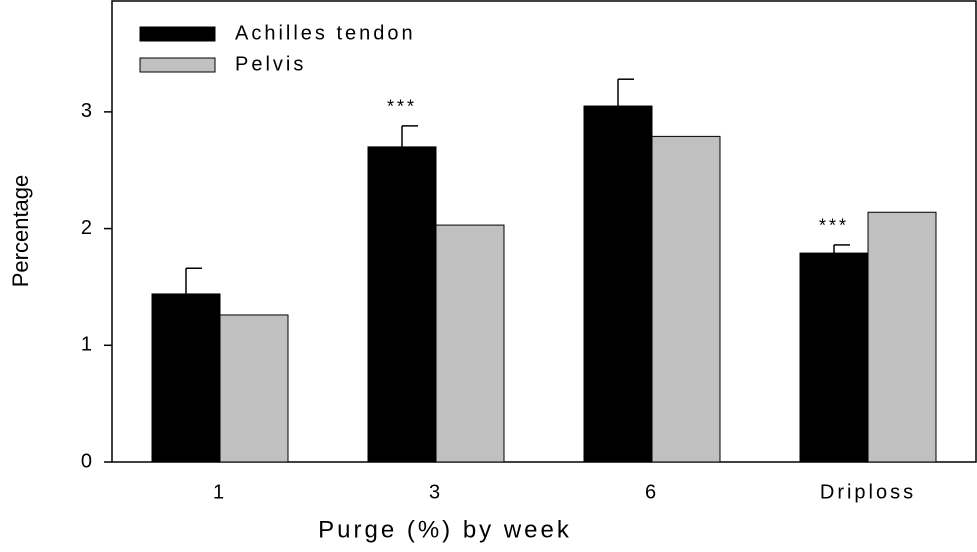 The width and height of the screenshot is (977, 552). I want to click on y-axis-title: Percentage, so click(20, 231).